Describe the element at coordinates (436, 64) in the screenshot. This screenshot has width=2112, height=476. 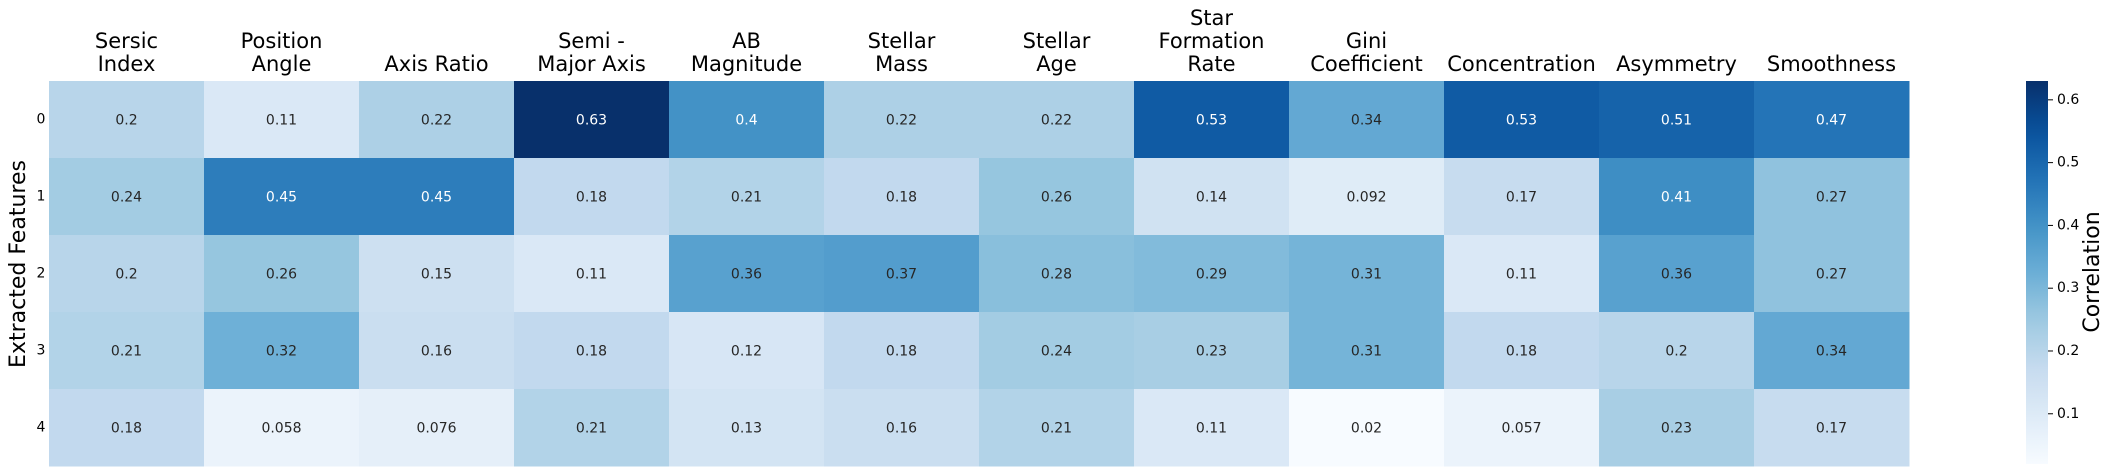
I see `column-label: Axis Ratio` at that location.